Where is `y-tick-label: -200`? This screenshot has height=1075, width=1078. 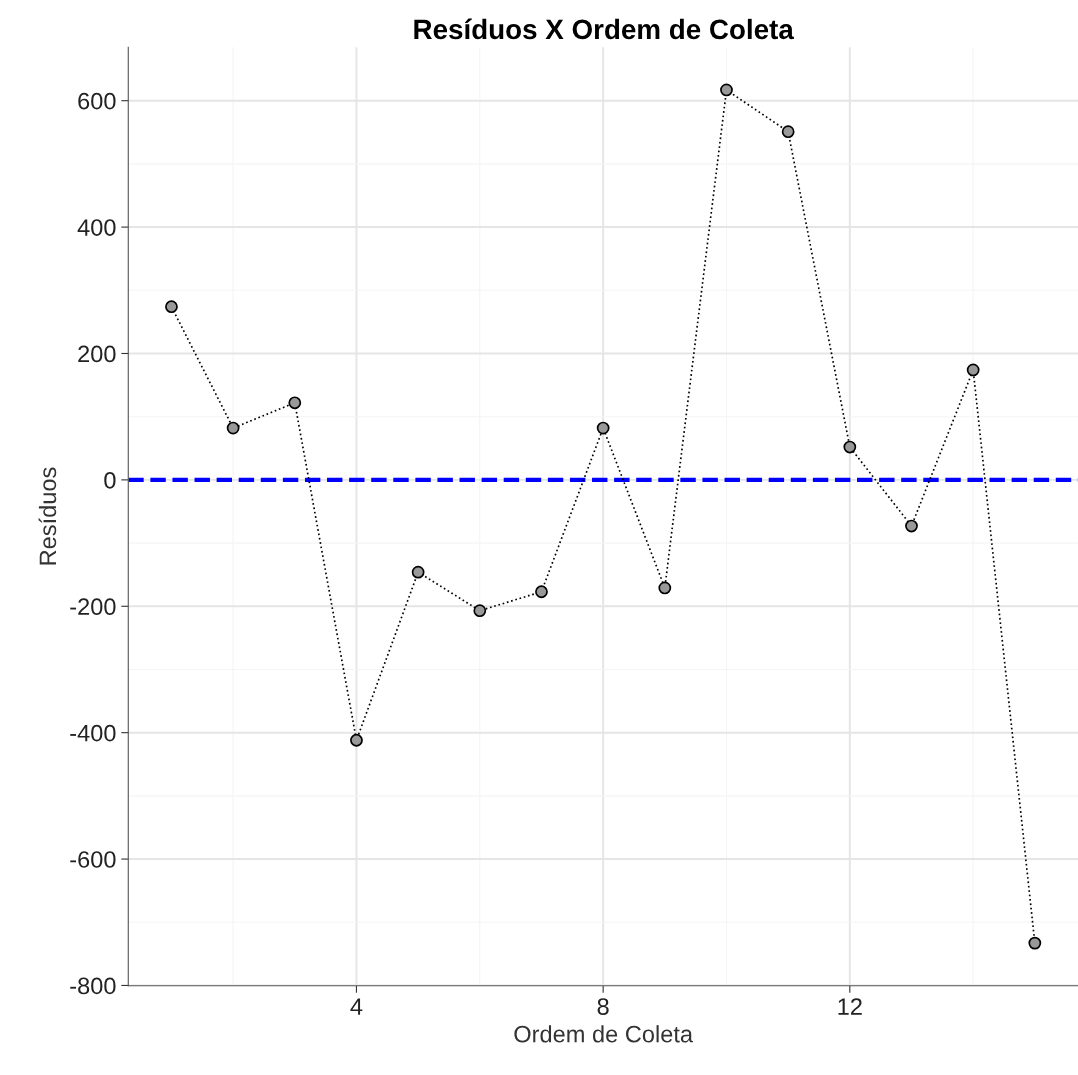 y-tick-label: -200 is located at coordinates (93, 607).